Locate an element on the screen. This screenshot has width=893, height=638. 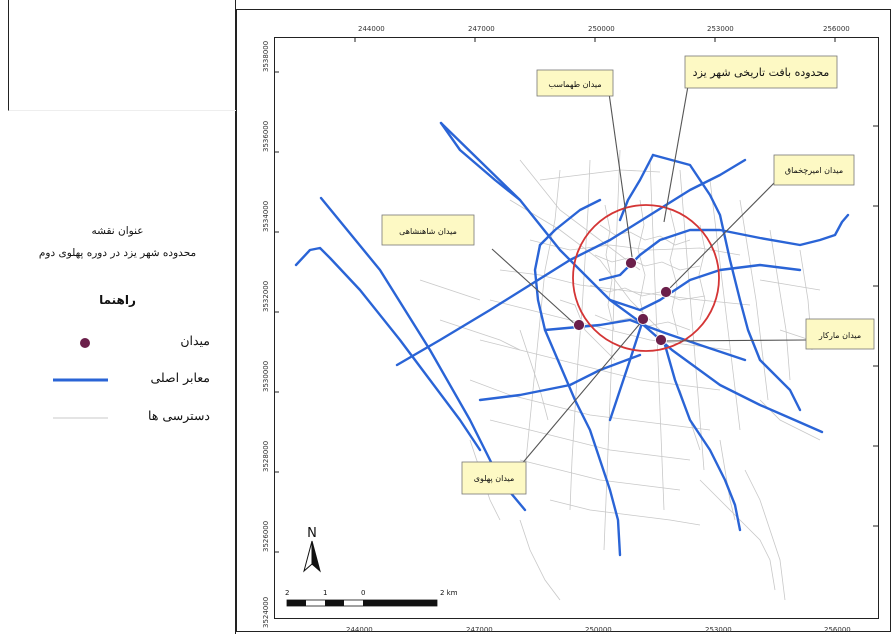
scale-label: 1 is located at coordinates (325, 593).